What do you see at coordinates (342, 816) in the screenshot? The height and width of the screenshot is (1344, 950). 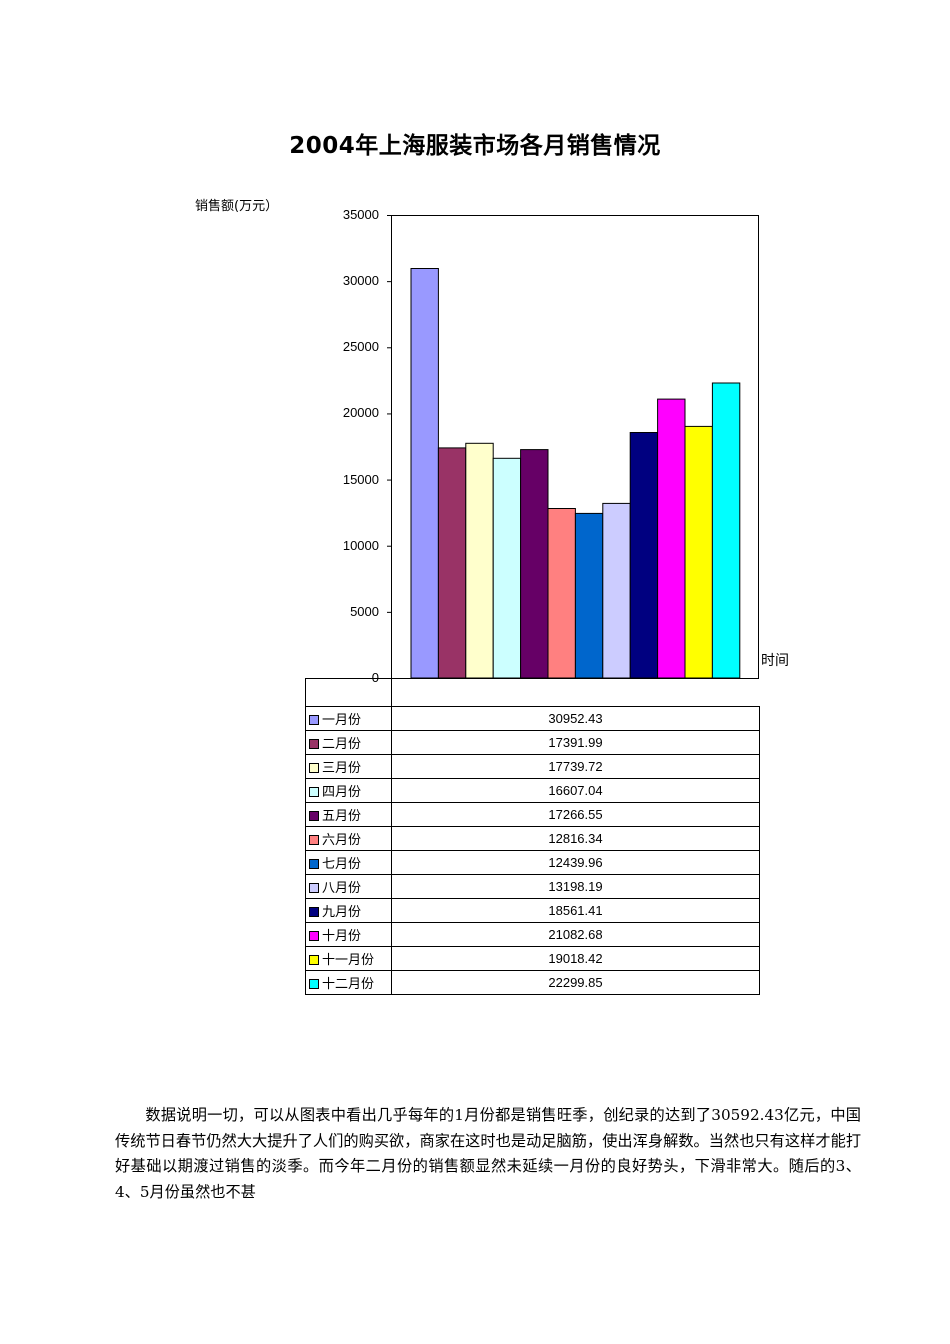 I see `category-label: 五月份` at bounding box center [342, 816].